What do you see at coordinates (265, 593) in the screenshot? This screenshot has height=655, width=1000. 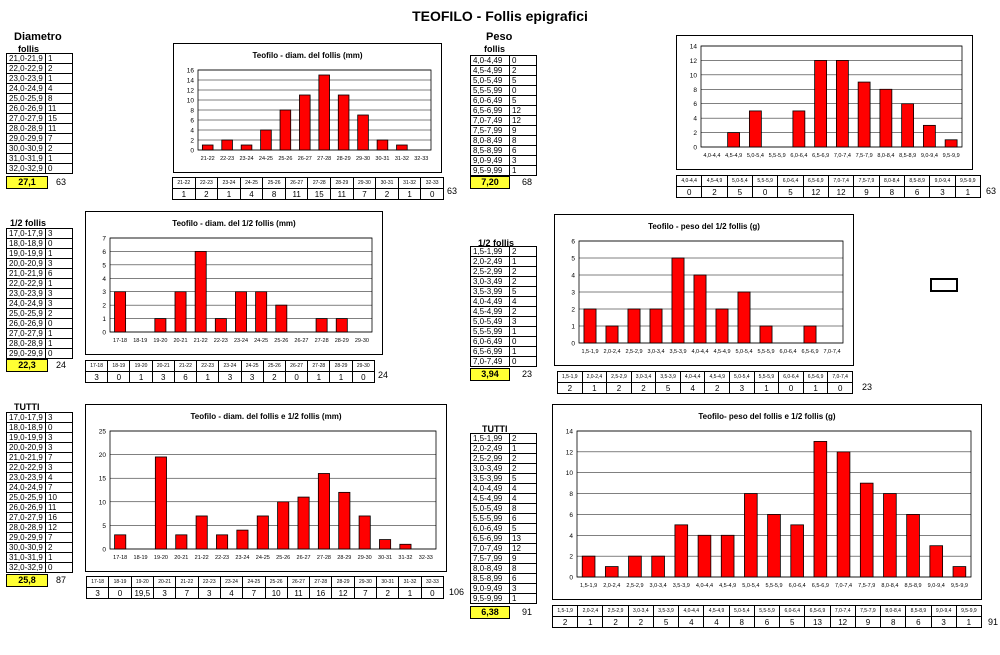 I see `hist-value-row: 3 0 19,5 3 7 3 4 7 10 11 16 12 7 2 1 0` at bounding box center [265, 593].